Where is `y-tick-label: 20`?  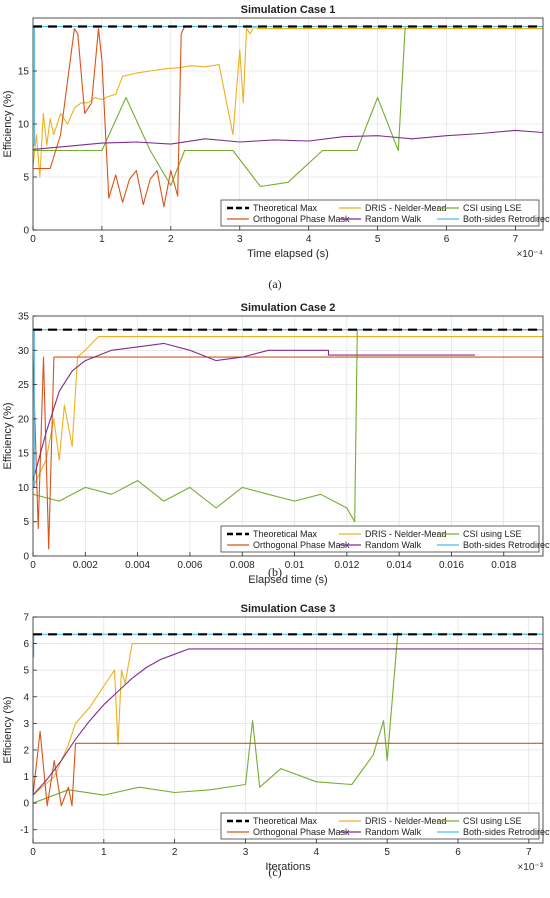
y-tick-label: 20 is located at coordinates (24, 419).